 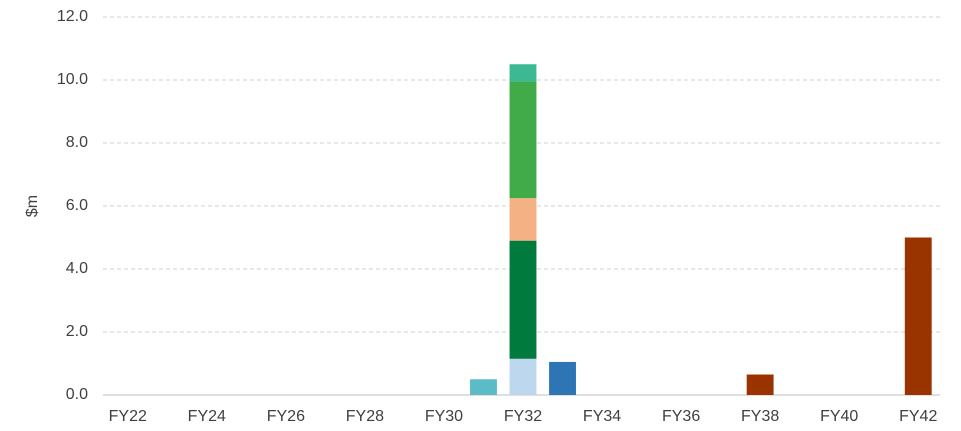 I want to click on x-tick-label: FY34, so click(x=602, y=416).